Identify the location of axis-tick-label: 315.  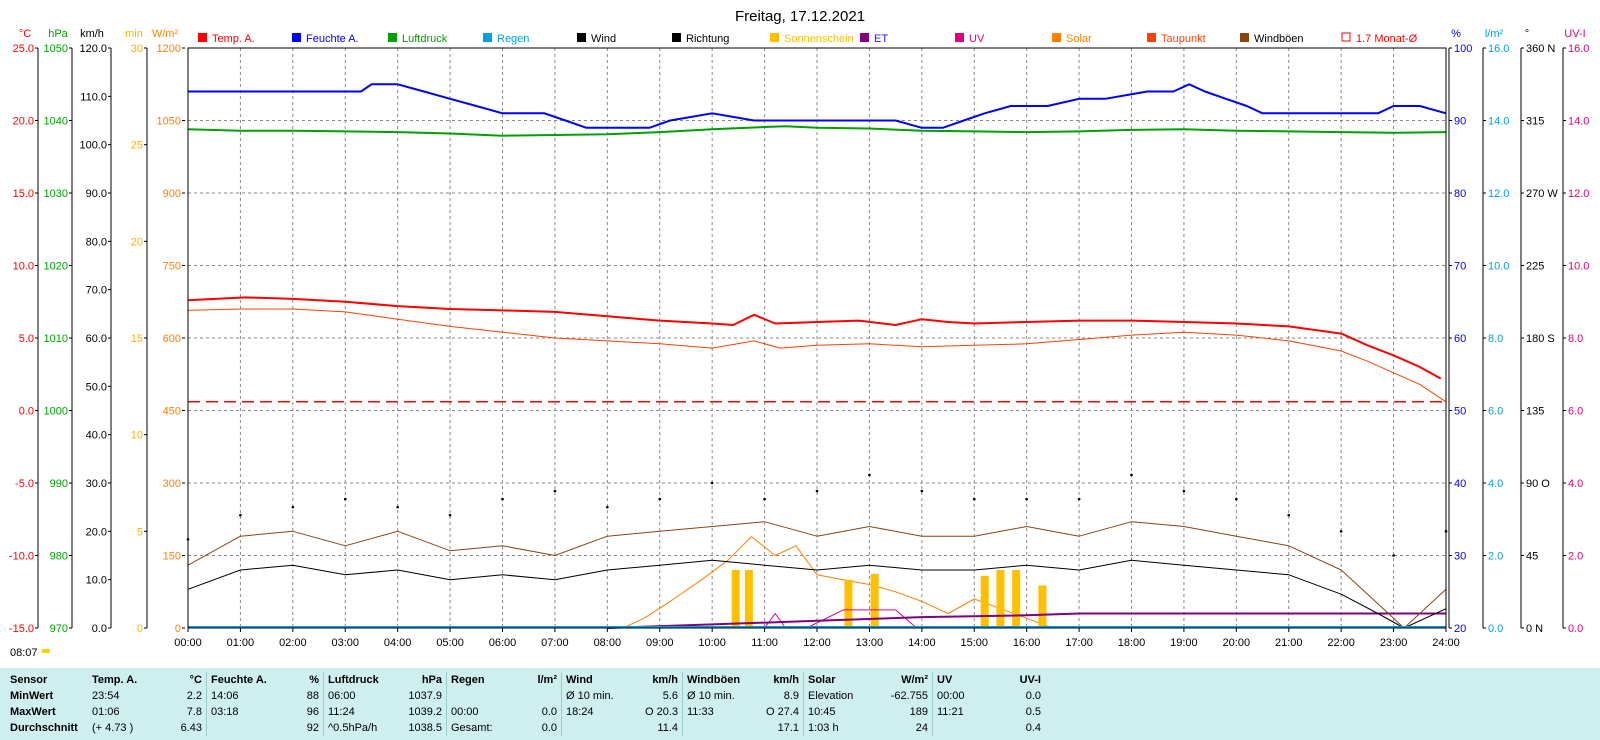
(1535, 122).